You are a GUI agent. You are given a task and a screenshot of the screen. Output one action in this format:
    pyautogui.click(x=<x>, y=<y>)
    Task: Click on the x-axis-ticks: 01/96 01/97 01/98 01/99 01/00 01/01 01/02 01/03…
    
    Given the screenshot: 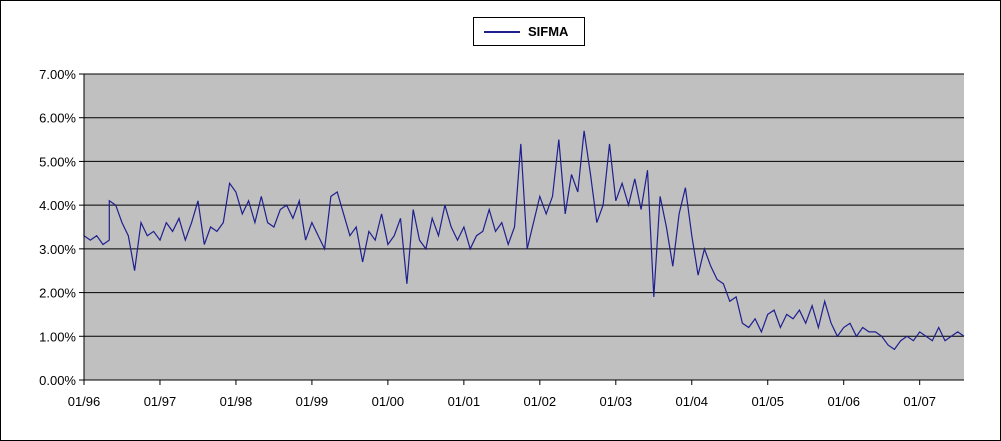 What is the action you would take?
    pyautogui.click(x=502, y=394)
    